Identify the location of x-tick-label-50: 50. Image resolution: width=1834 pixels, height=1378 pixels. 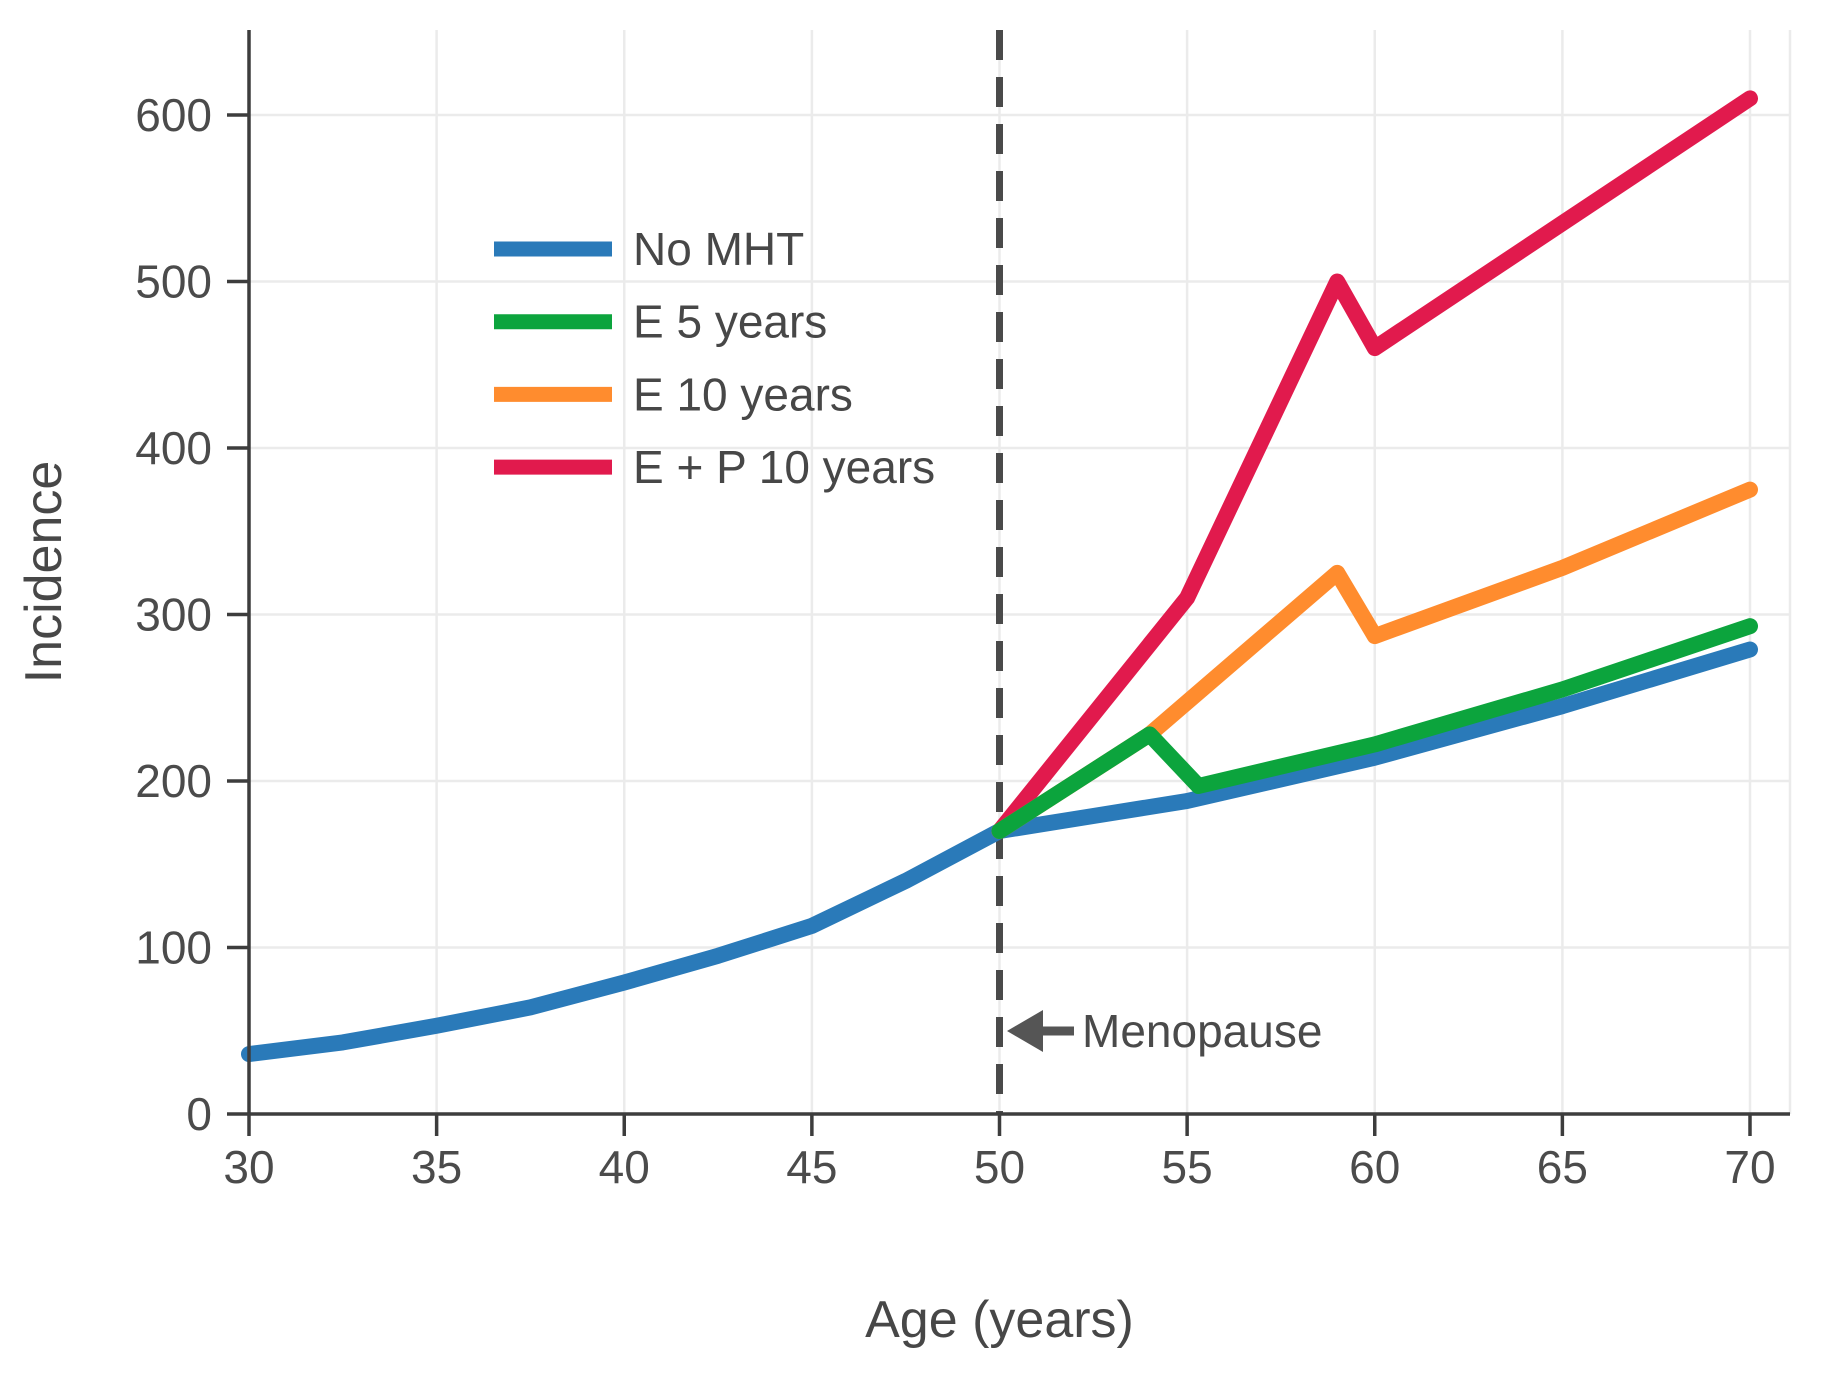
(999, 1167).